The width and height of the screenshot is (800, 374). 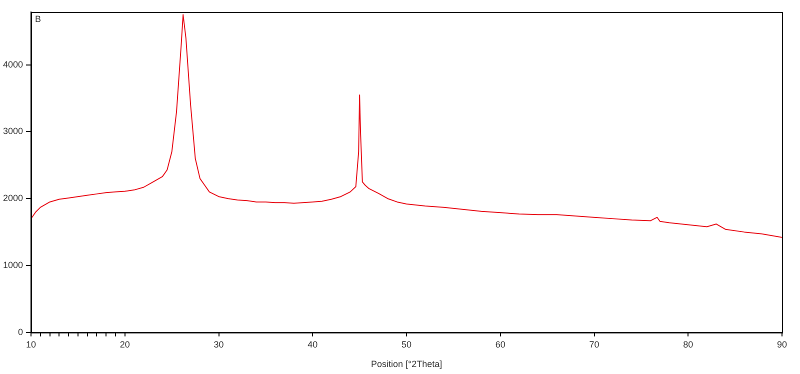 I want to click on x-tick-label: 60, so click(x=500, y=344).